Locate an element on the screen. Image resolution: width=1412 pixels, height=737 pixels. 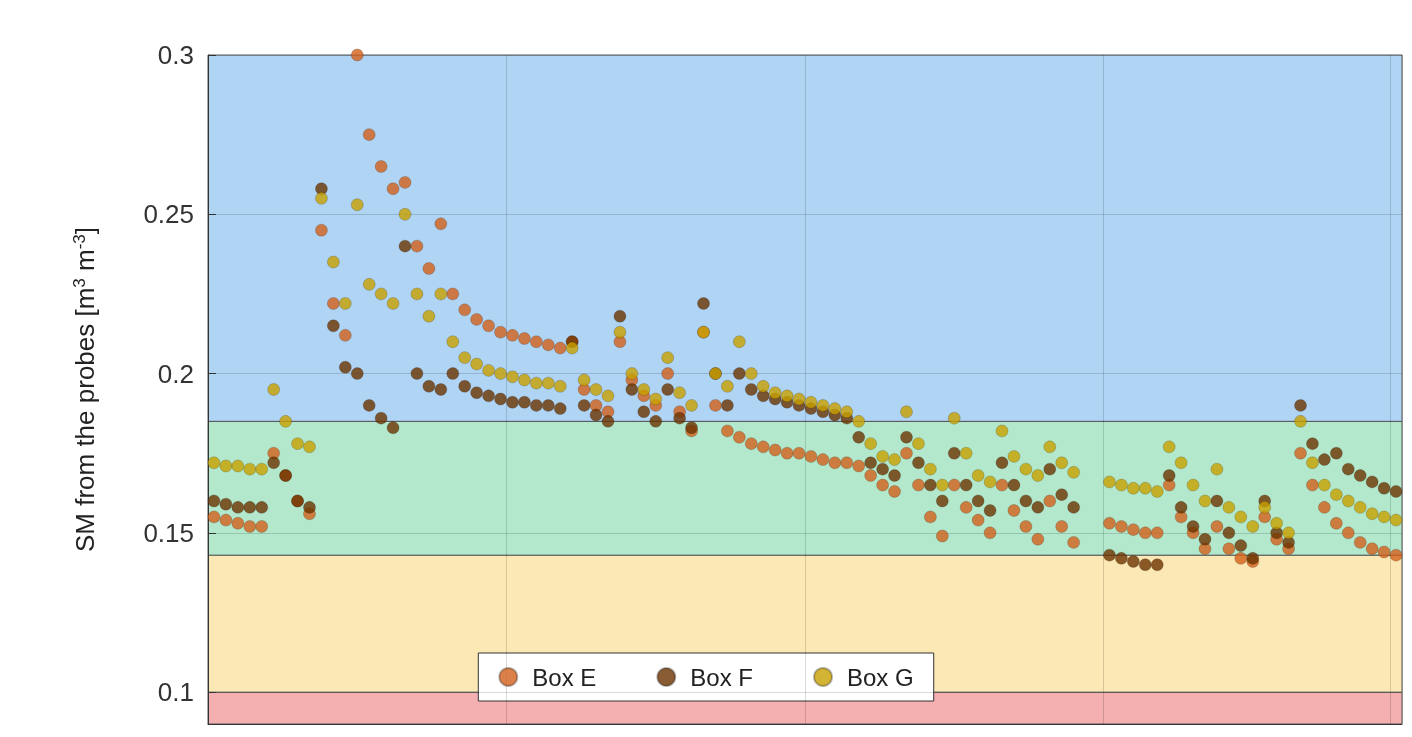
y-tick-label: 0.25 is located at coordinates (168, 214).